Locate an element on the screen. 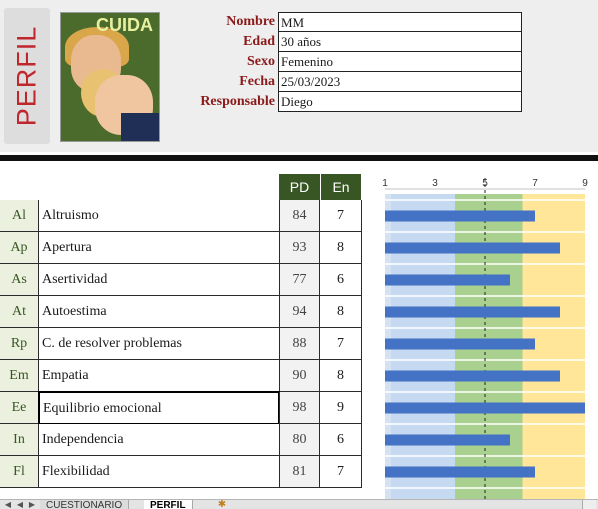 The width and height of the screenshot is (598, 509). insert-sheet-icon: ✱ is located at coordinates (222, 504).